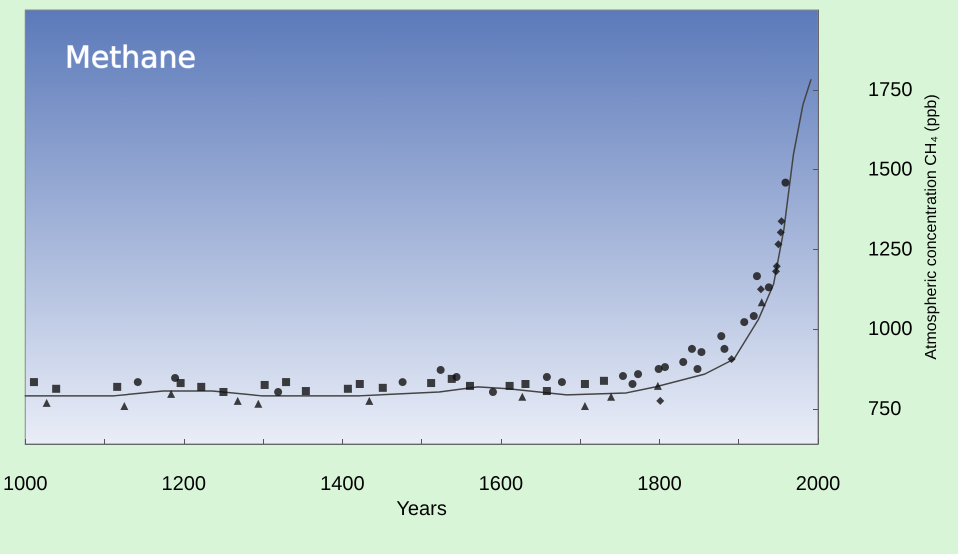  Describe the element at coordinates (342, 484) in the screenshot. I see `x-tick-label: 1400` at that location.